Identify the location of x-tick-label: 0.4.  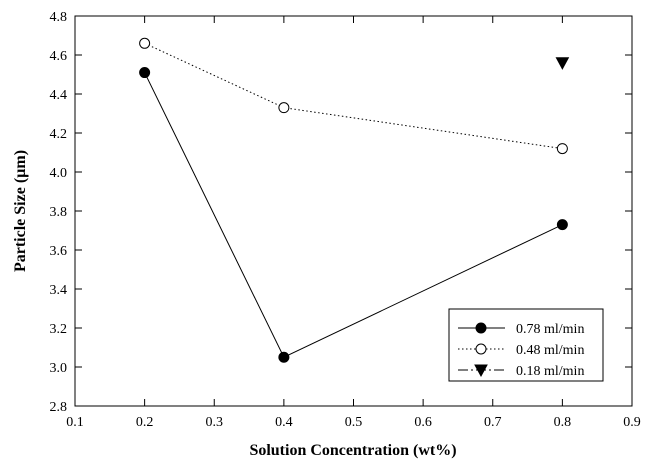
(284, 422).